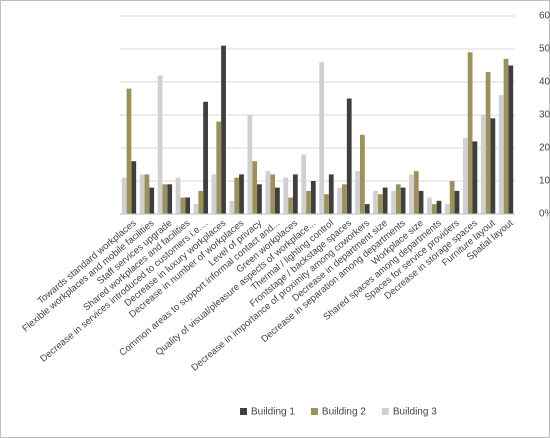 This screenshot has height=438, width=550. What do you see at coordinates (544, 16) in the screenshot?
I see `y-tick-label: 60%` at bounding box center [544, 16].